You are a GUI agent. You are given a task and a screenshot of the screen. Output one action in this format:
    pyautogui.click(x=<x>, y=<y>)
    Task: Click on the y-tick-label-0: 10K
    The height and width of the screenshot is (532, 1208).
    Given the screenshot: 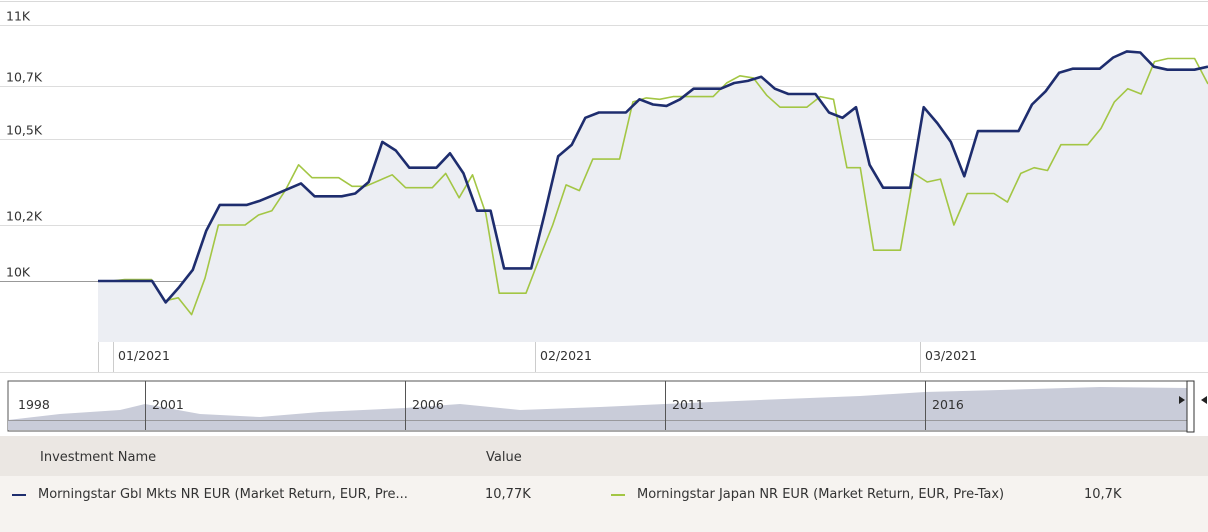 What is the action you would take?
    pyautogui.click(x=18, y=272)
    